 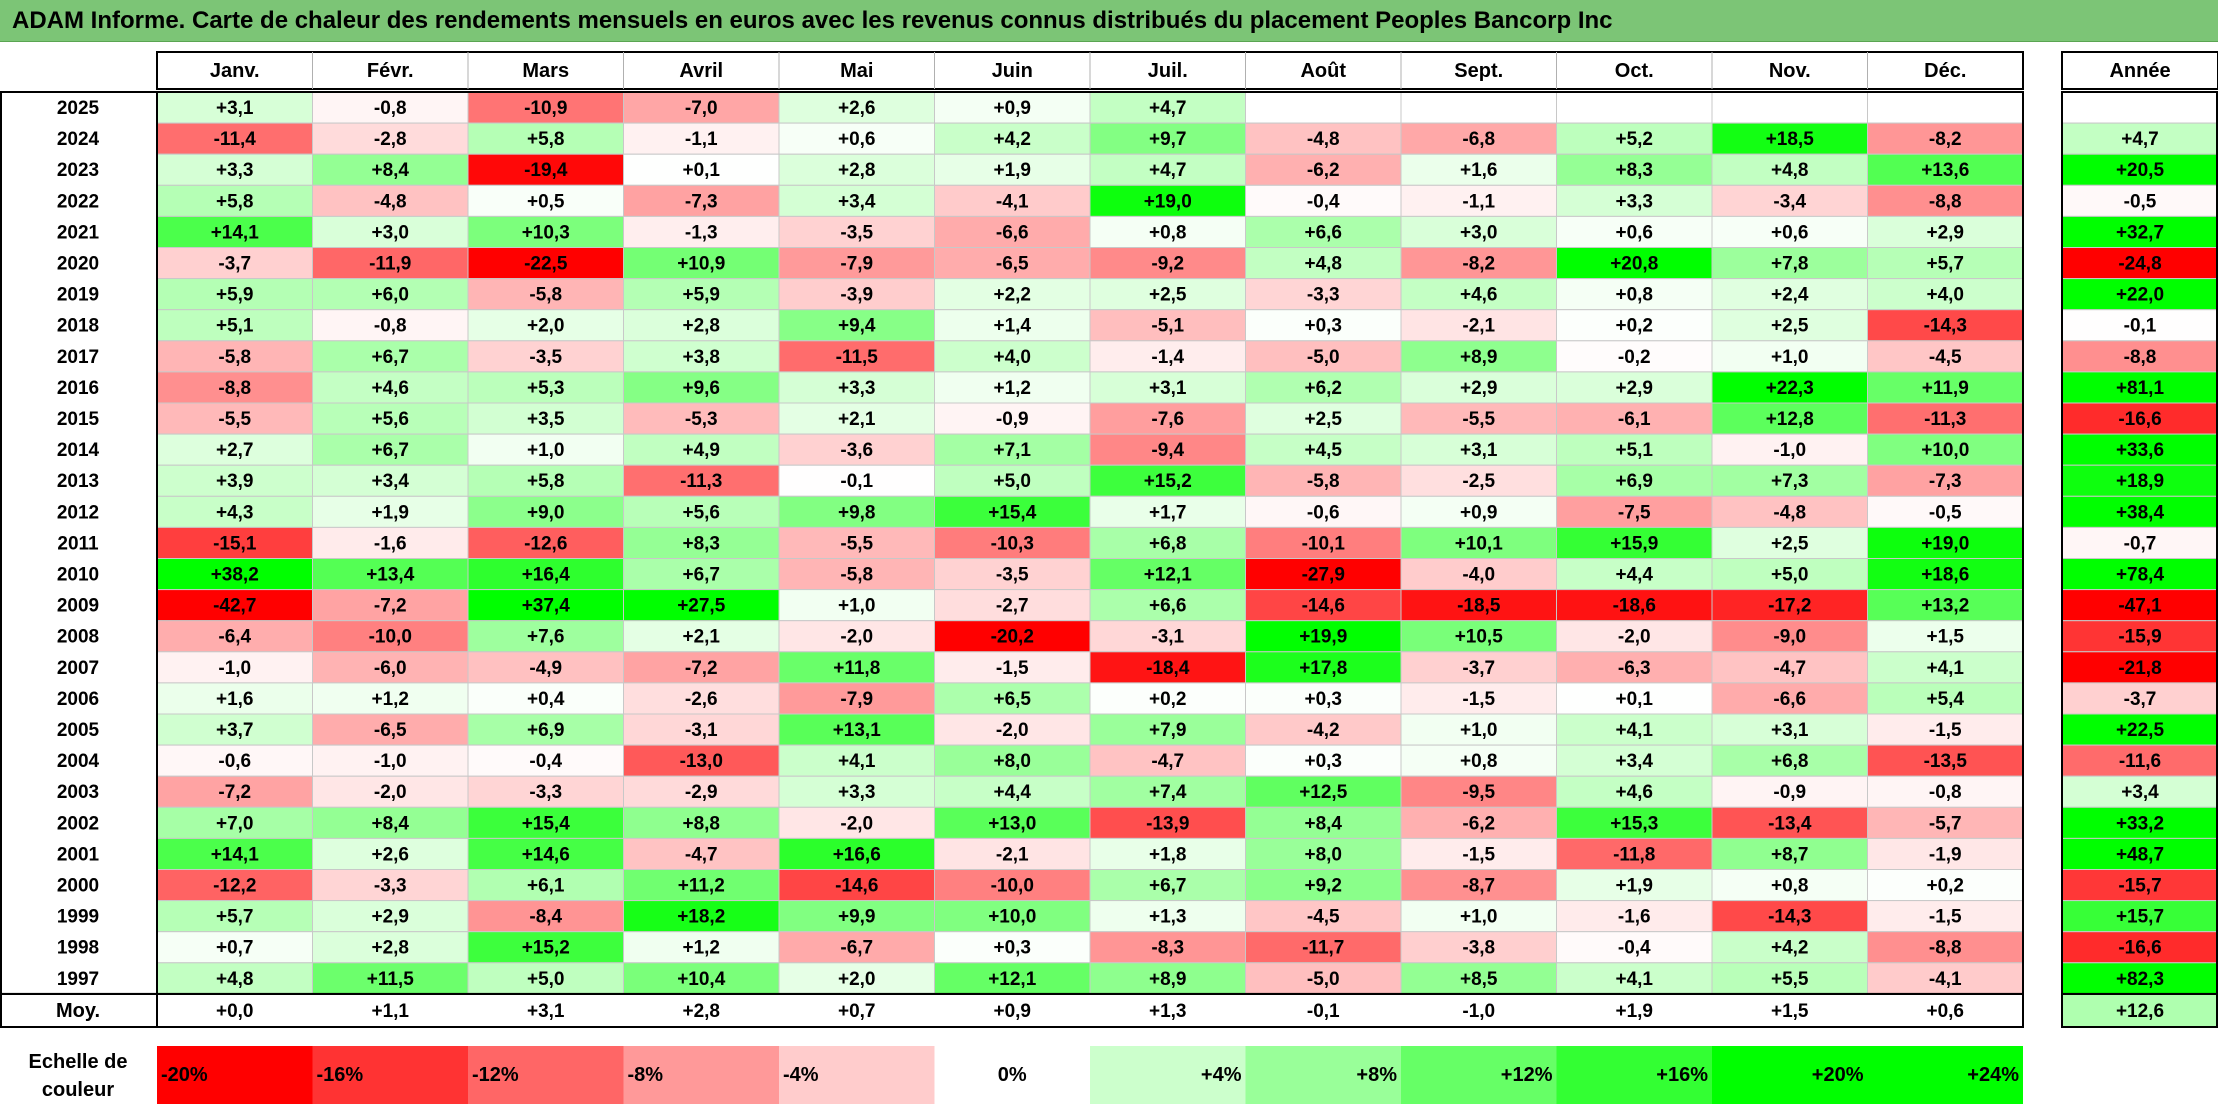 I want to click on cell-value: -11,5, so click(x=857, y=357).